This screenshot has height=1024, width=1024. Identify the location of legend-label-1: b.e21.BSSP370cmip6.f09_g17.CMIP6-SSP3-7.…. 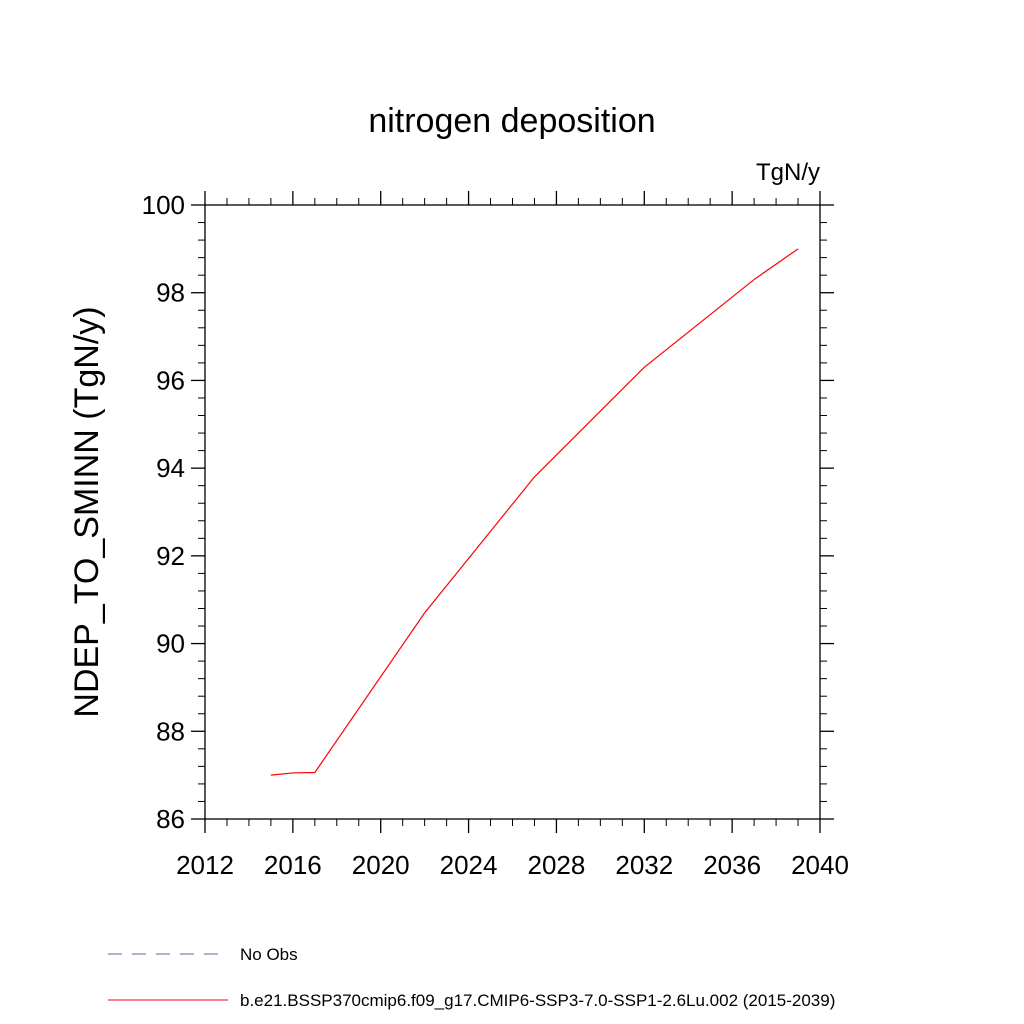
(537, 1000).